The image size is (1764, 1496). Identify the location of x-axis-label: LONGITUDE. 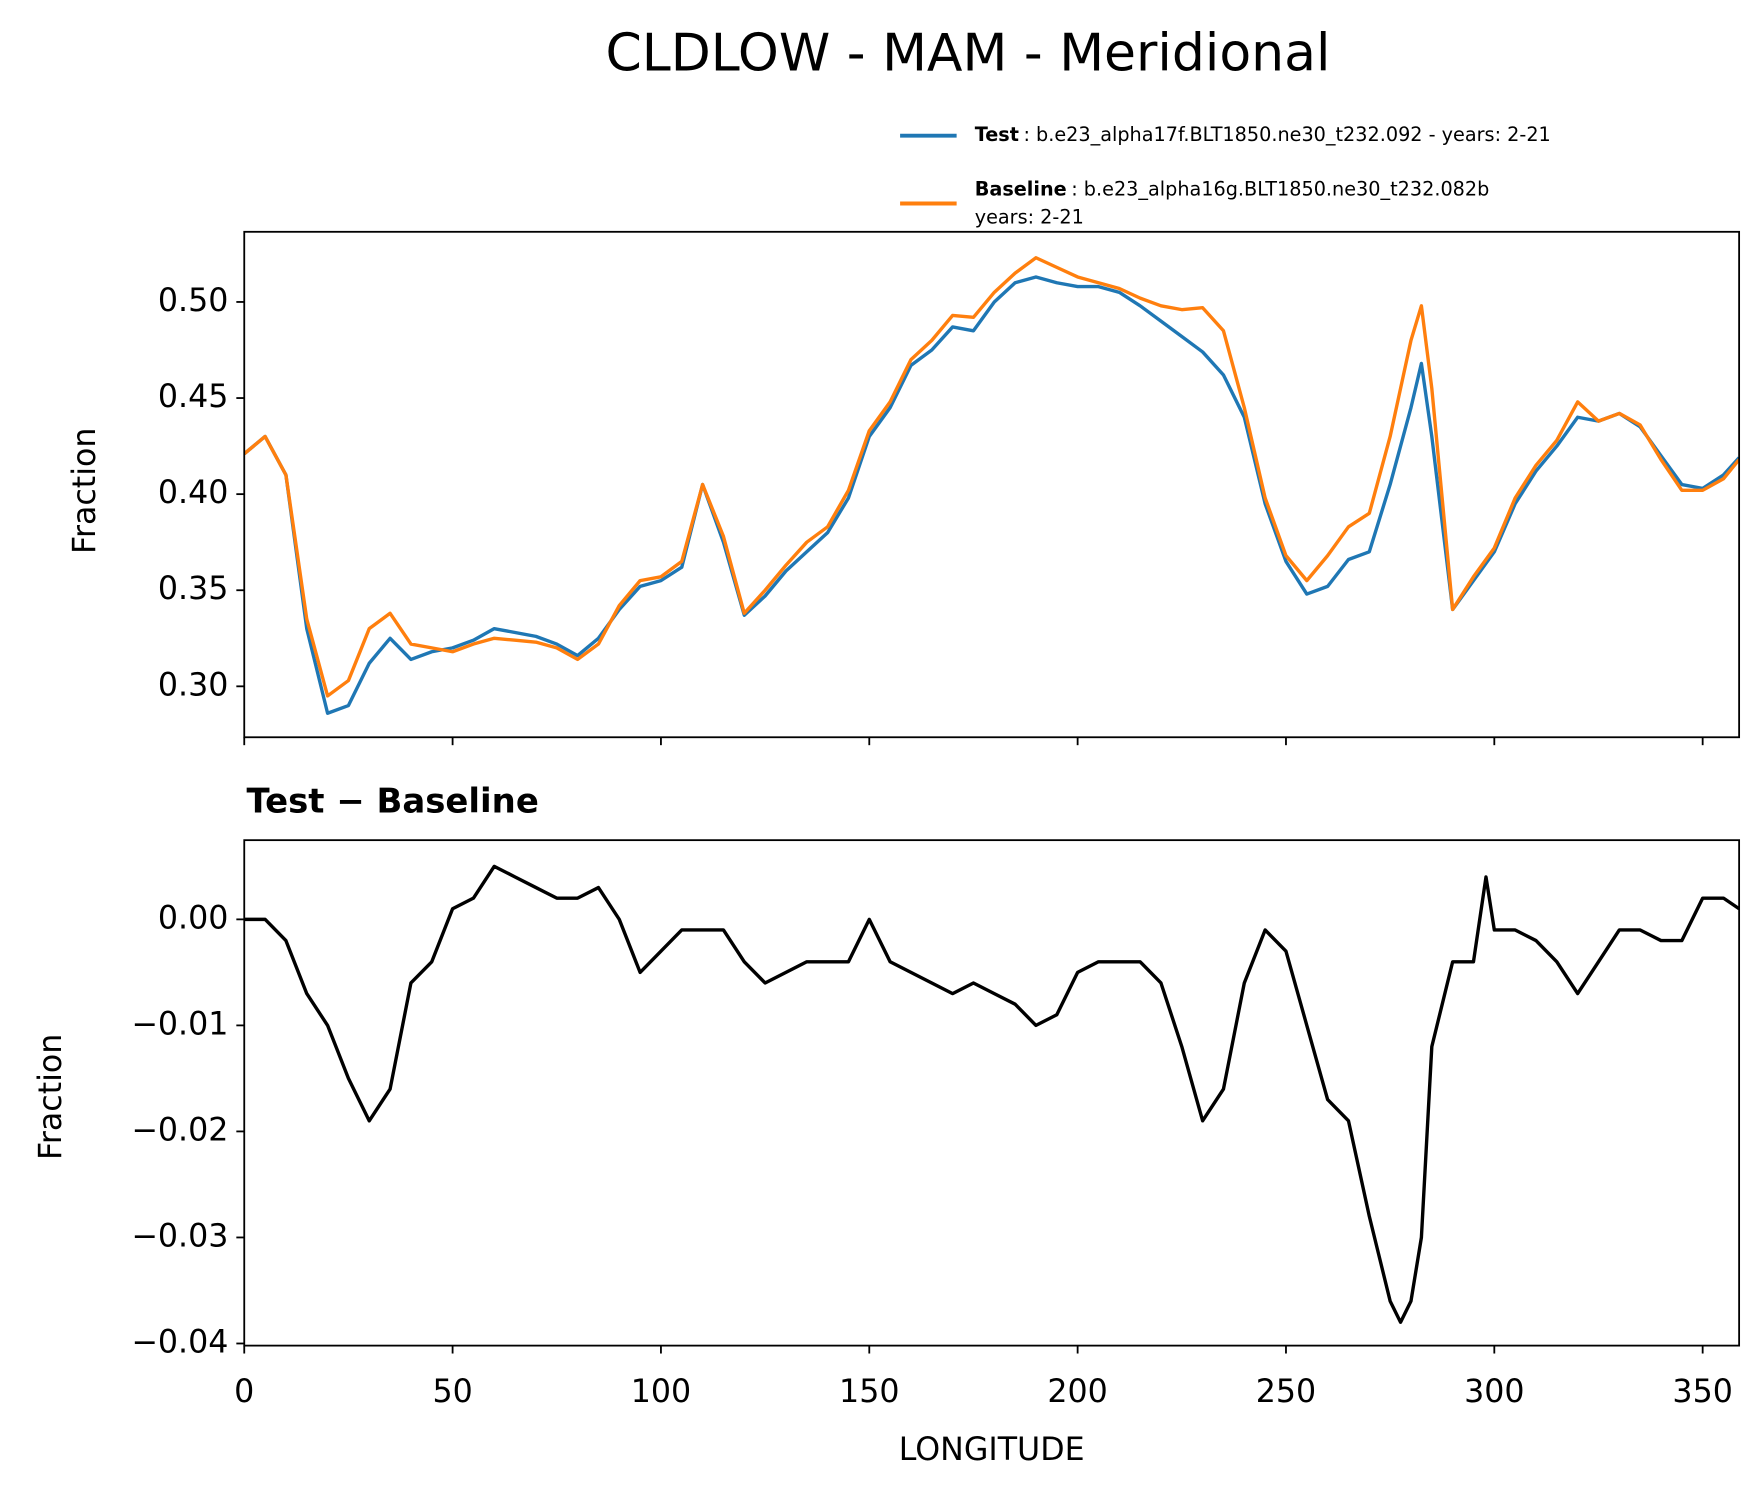
(992, 1450).